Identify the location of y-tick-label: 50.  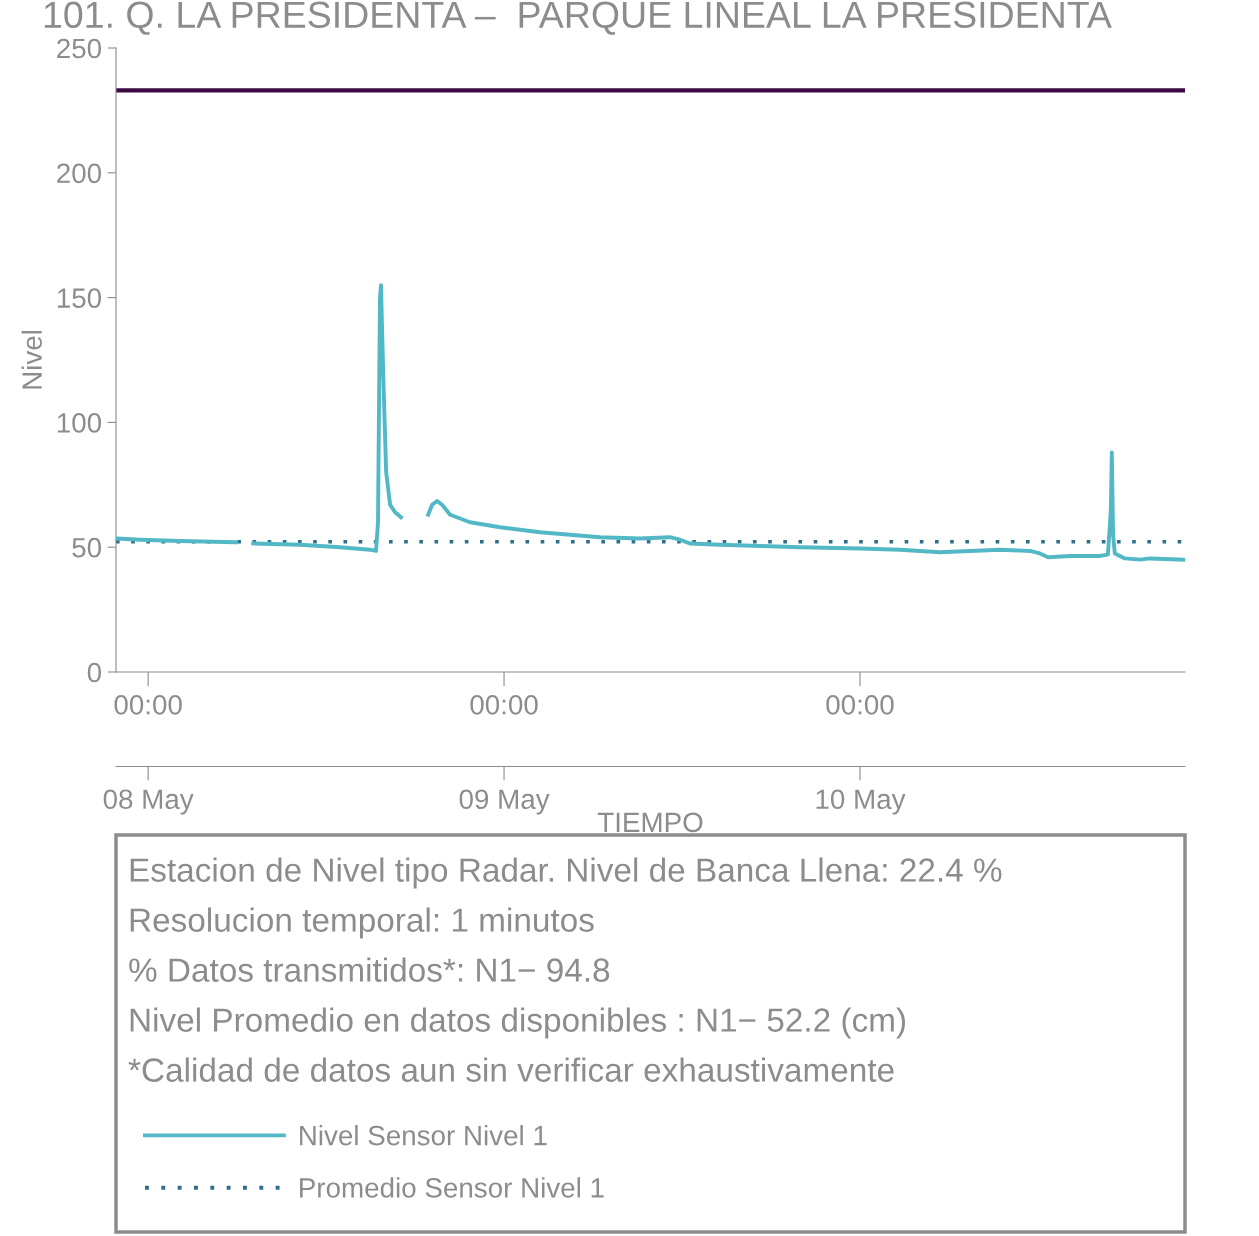
(87, 547).